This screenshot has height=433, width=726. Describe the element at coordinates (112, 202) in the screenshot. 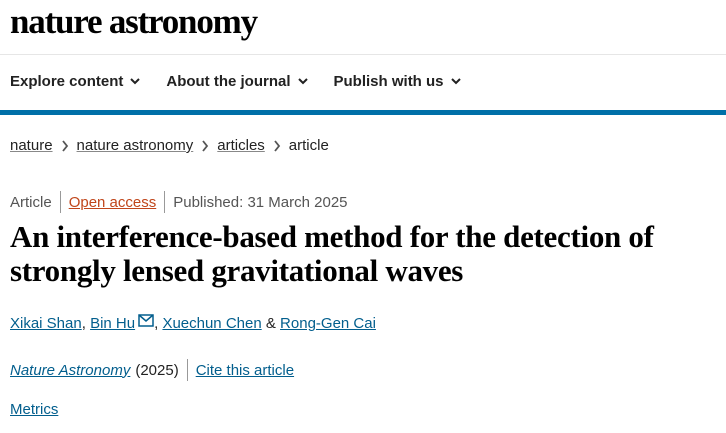

I see `open-access-link: Open access` at that location.